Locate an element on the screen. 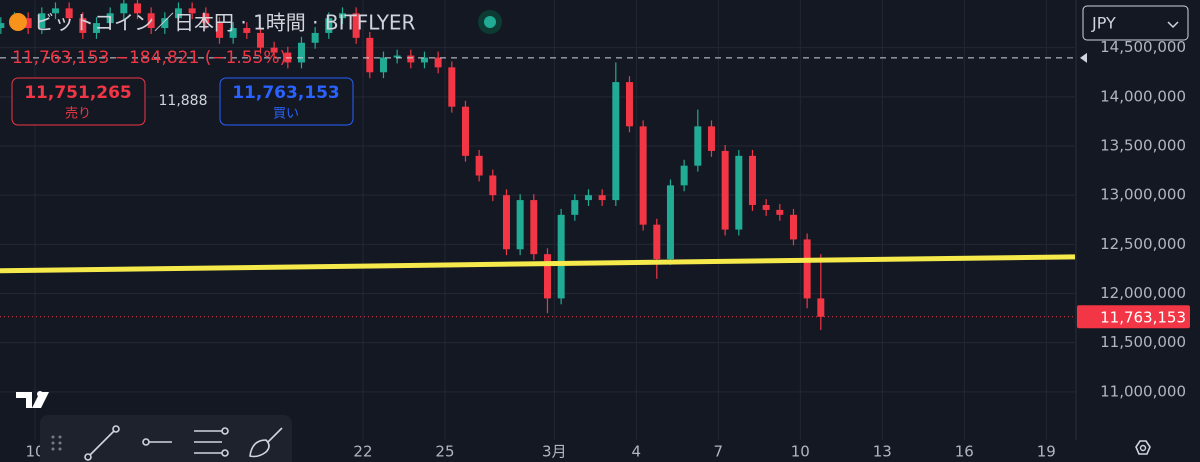  y-tick-label: 12,500,000 is located at coordinates (1143, 244).